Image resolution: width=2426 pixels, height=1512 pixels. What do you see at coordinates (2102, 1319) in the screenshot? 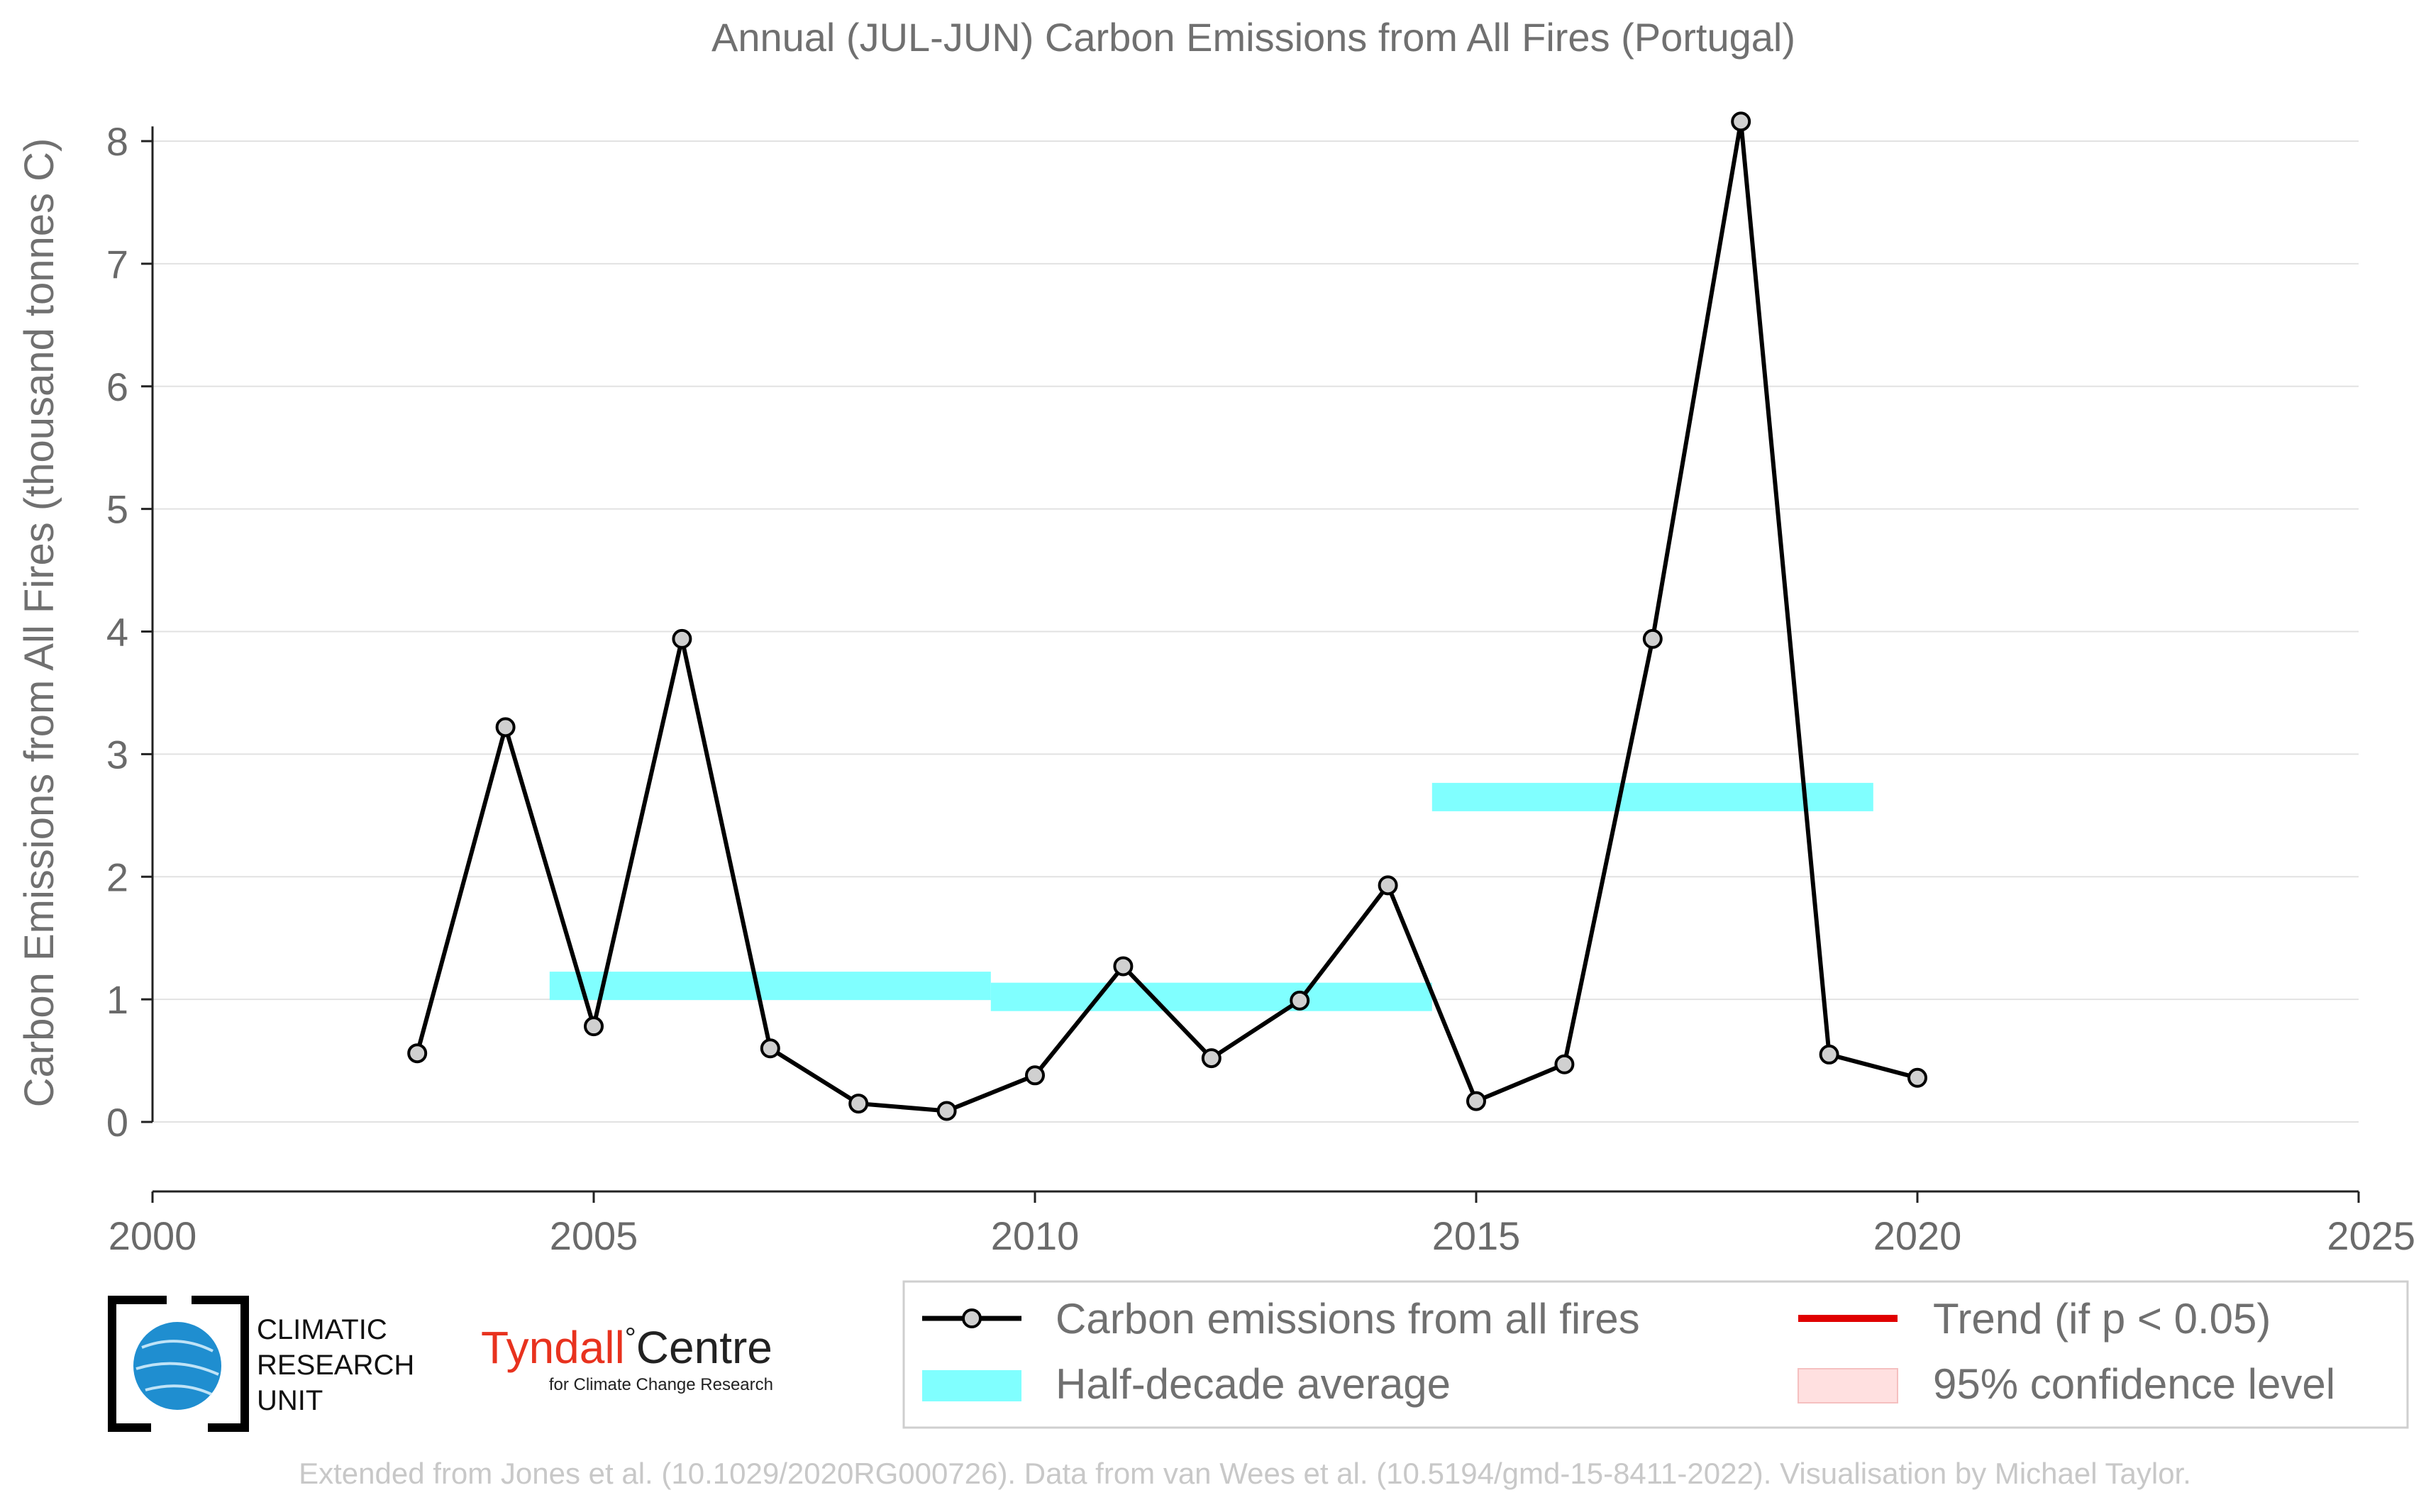
I see `legend-label-trend: Trend (if p < 0.05)` at bounding box center [2102, 1319].